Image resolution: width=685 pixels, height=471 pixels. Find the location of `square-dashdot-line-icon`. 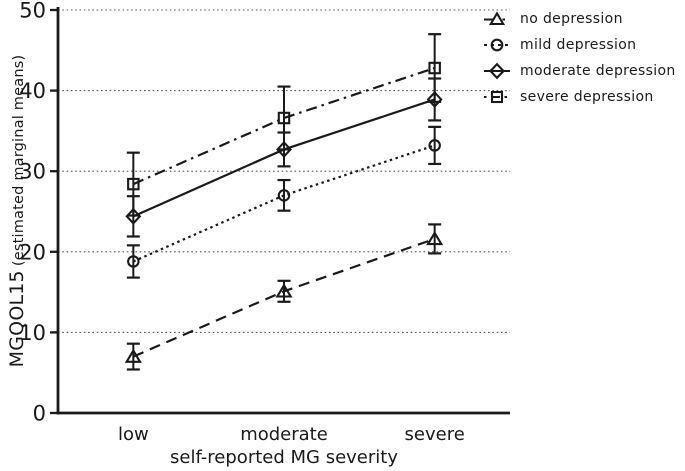

square-dashdot-line-icon is located at coordinates (497, 97).